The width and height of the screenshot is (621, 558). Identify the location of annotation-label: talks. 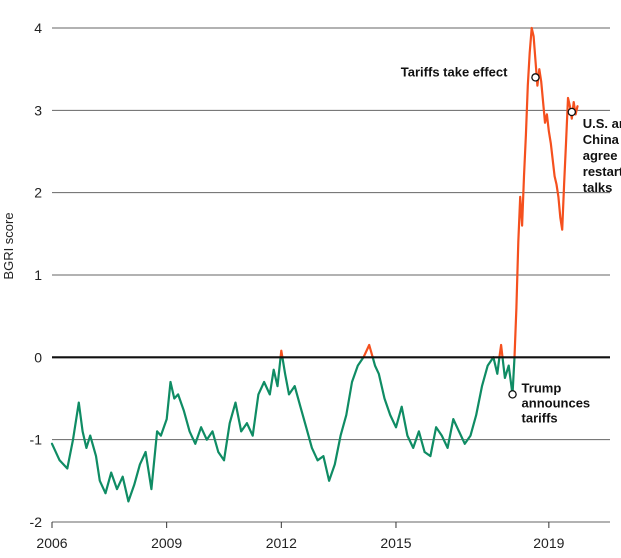
(598, 187).